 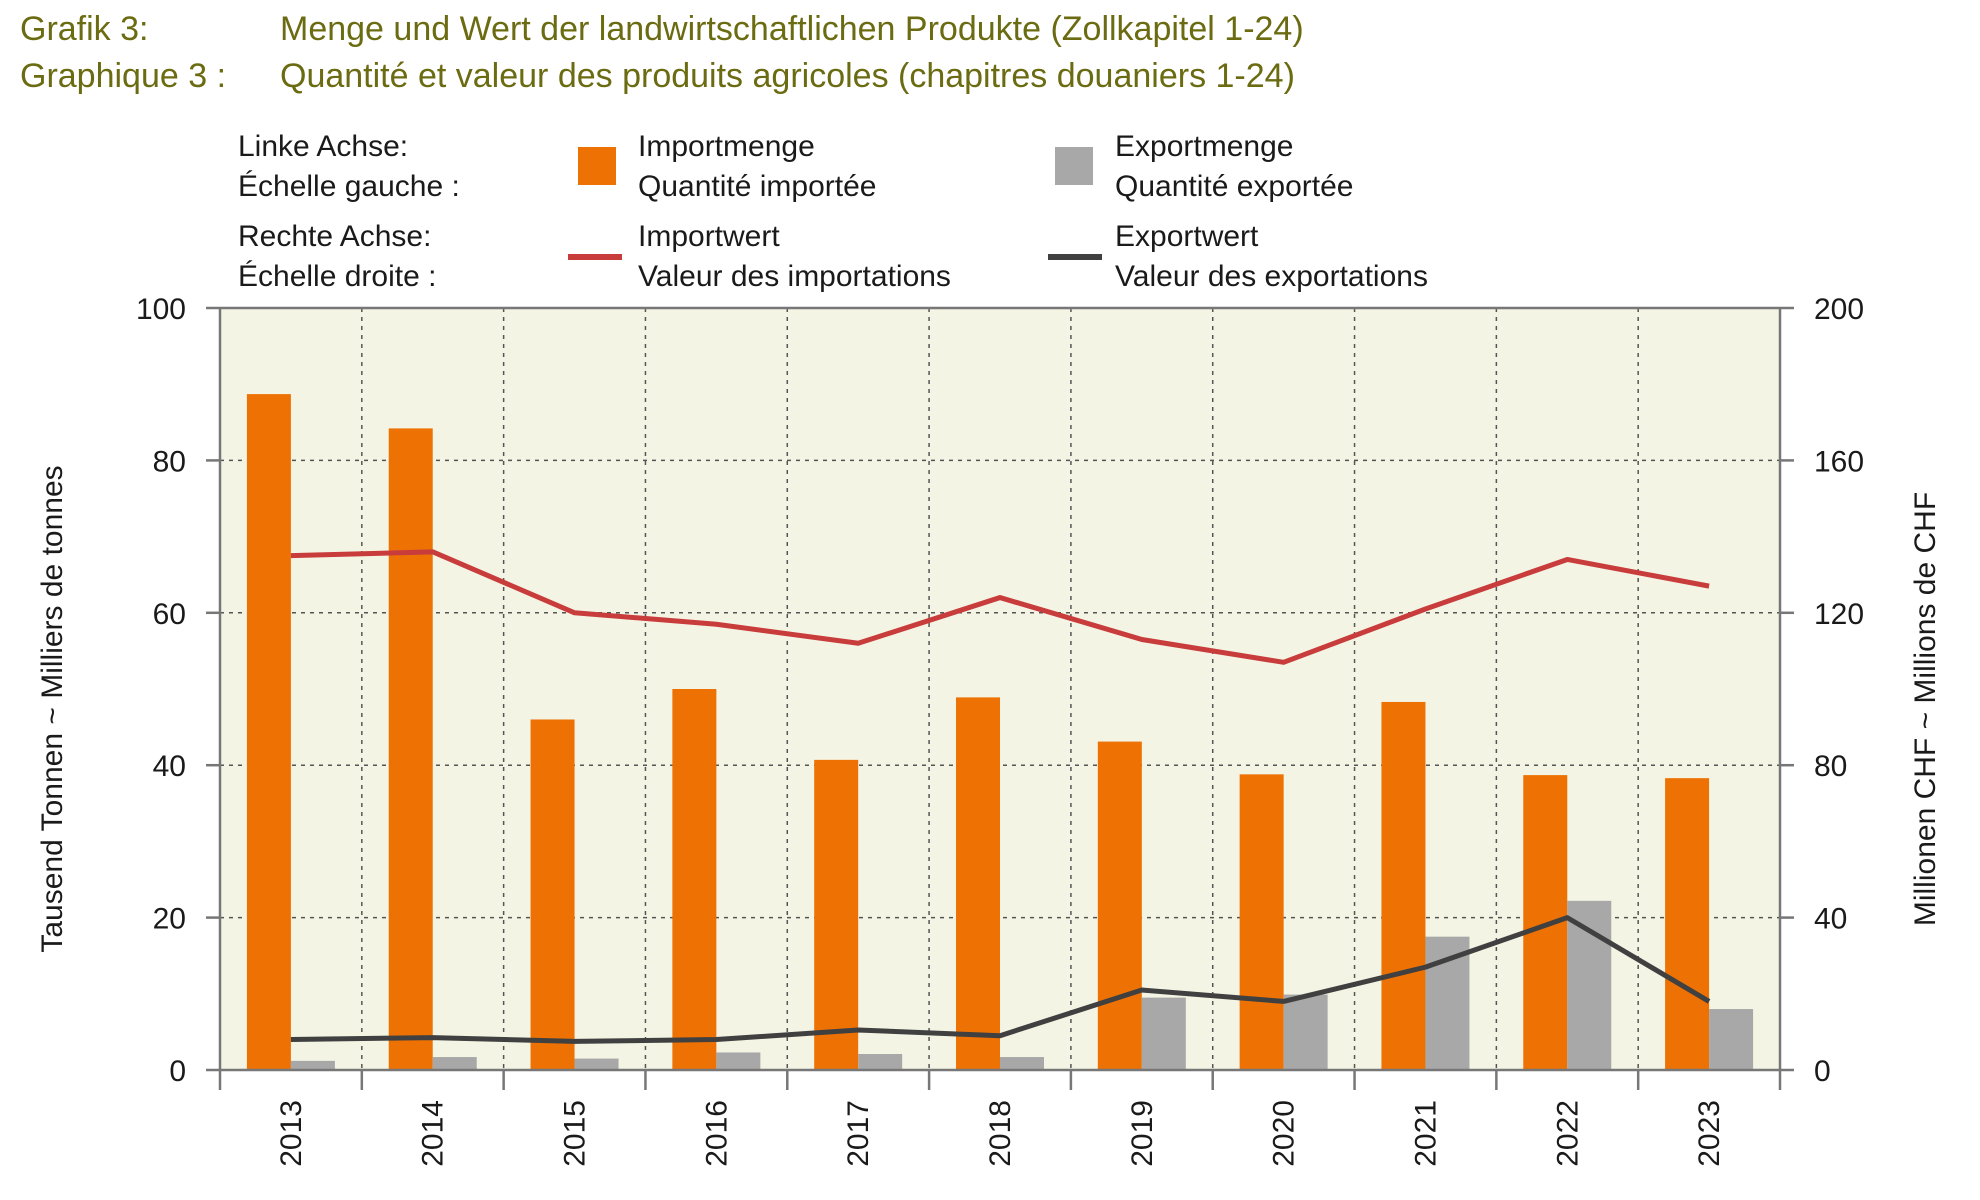 I want to click on bar-export-qty-2022, so click(x=1589, y=985).